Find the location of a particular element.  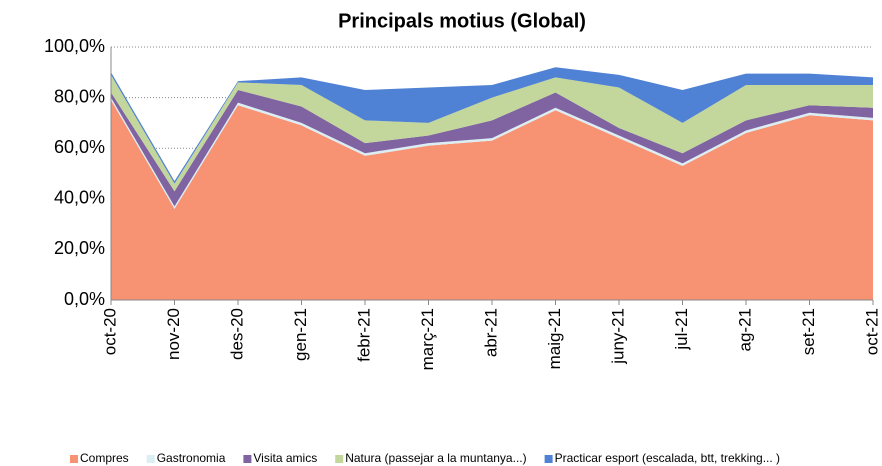

x-tick-label: gen-21 is located at coordinates (300, 334).